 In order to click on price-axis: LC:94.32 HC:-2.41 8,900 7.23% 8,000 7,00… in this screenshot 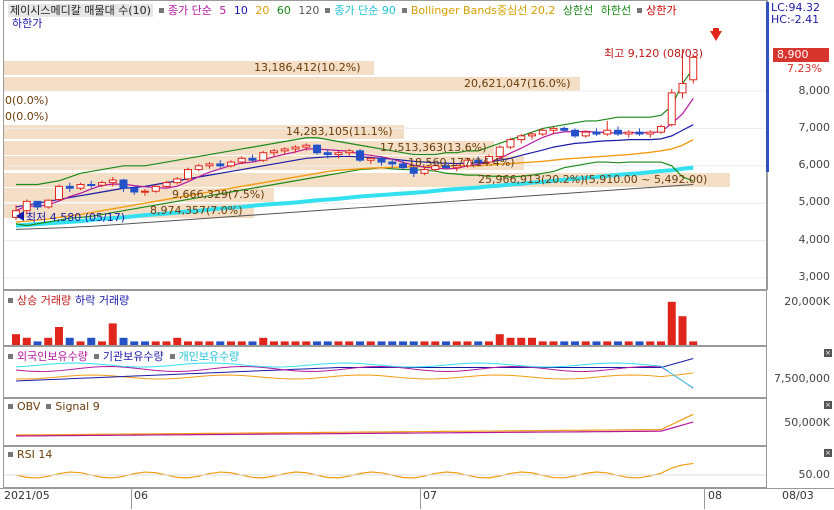, I will do `click(800, 145)`.